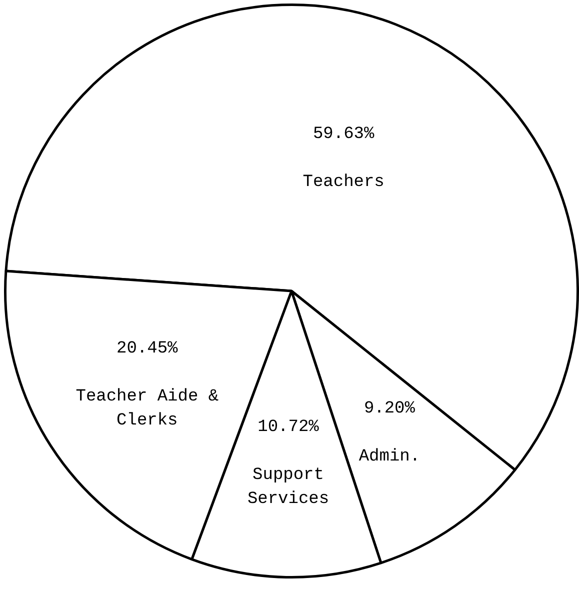 Image resolution: width=579 pixels, height=607 pixels. I want to click on slice-label: Teacher Aide & Clerks, so click(147, 409).